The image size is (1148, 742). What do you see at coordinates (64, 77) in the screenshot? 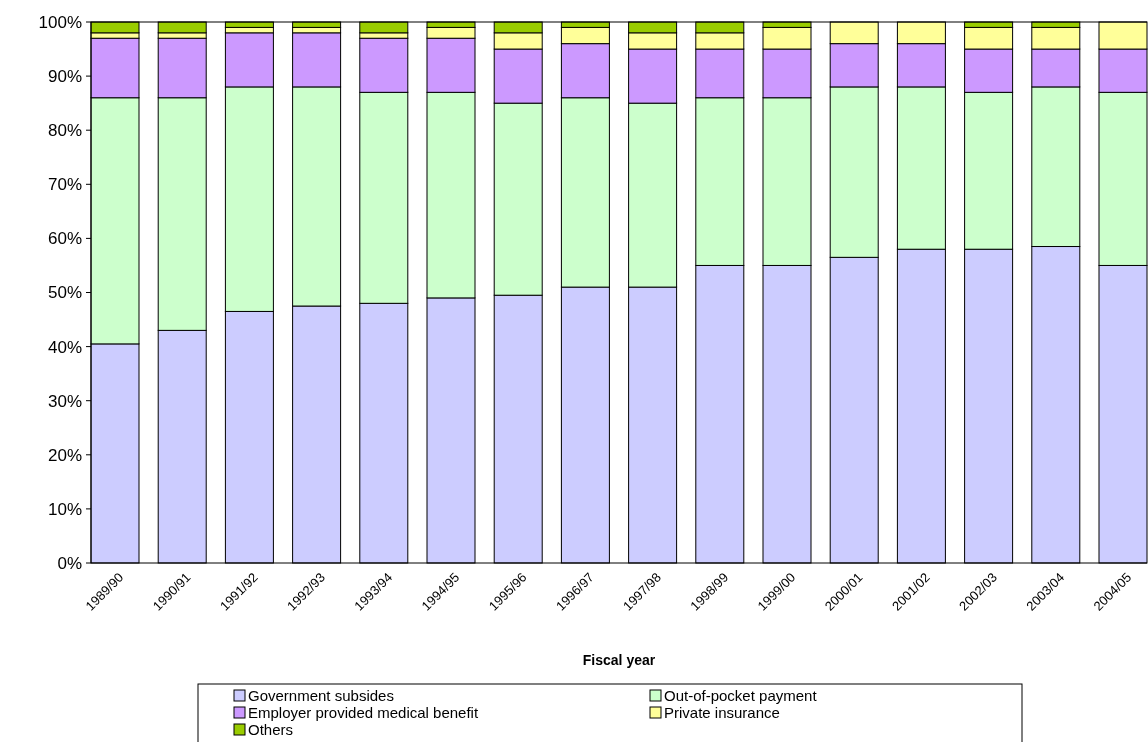
I see `y-tick-label: 90%` at bounding box center [64, 77].